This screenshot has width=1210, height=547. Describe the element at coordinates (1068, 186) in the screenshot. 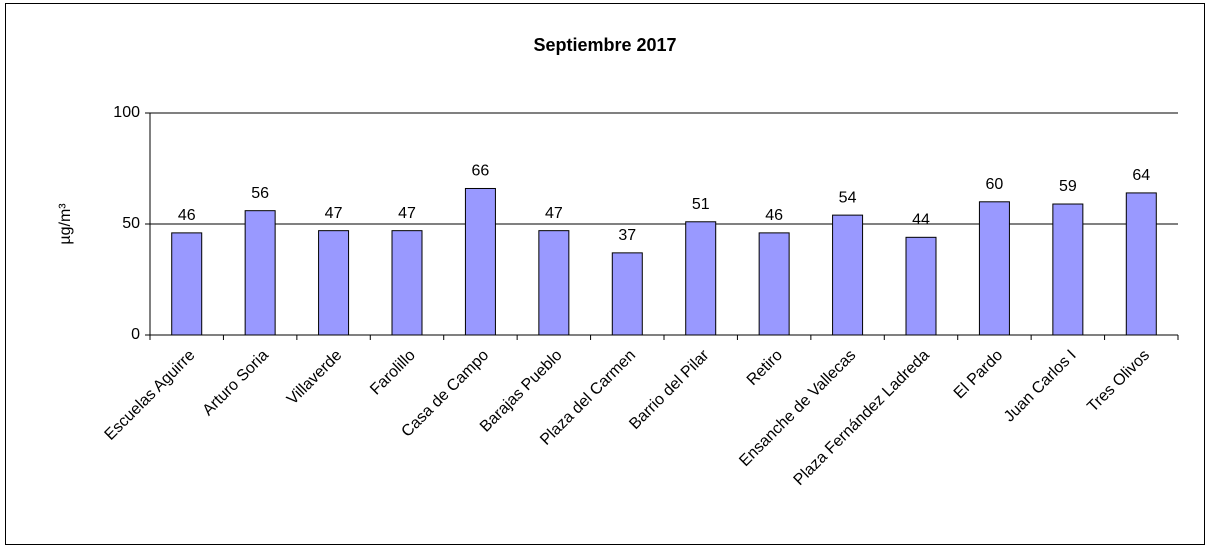

I see `value-label: 59` at that location.